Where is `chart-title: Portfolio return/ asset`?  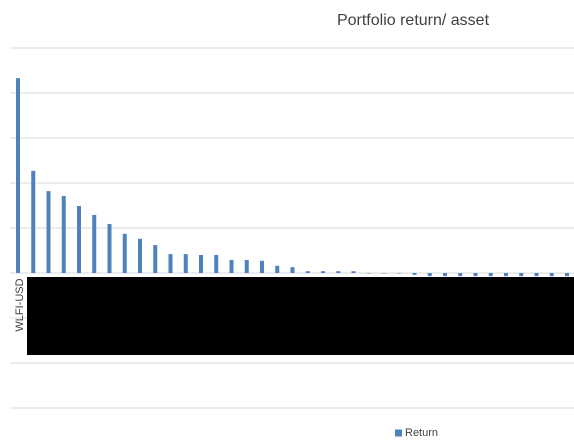 chart-title: Portfolio return/ asset is located at coordinates (413, 20).